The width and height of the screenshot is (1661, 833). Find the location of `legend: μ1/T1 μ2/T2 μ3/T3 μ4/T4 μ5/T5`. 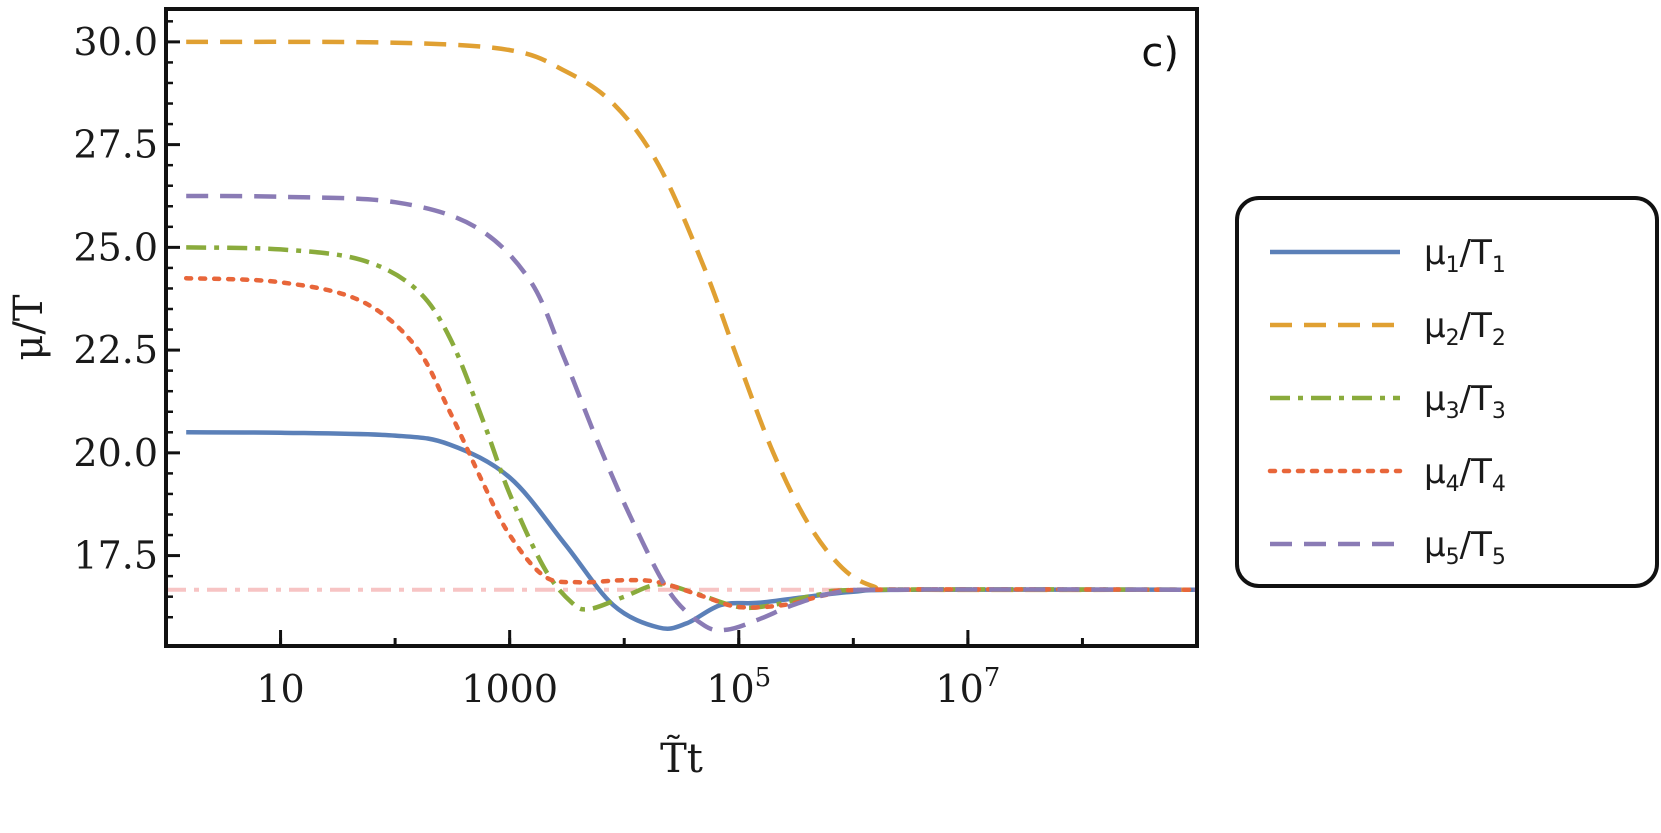

legend: μ1/T1 μ2/T2 μ3/T3 μ4/T4 μ5/T5 is located at coordinates (1447, 392).